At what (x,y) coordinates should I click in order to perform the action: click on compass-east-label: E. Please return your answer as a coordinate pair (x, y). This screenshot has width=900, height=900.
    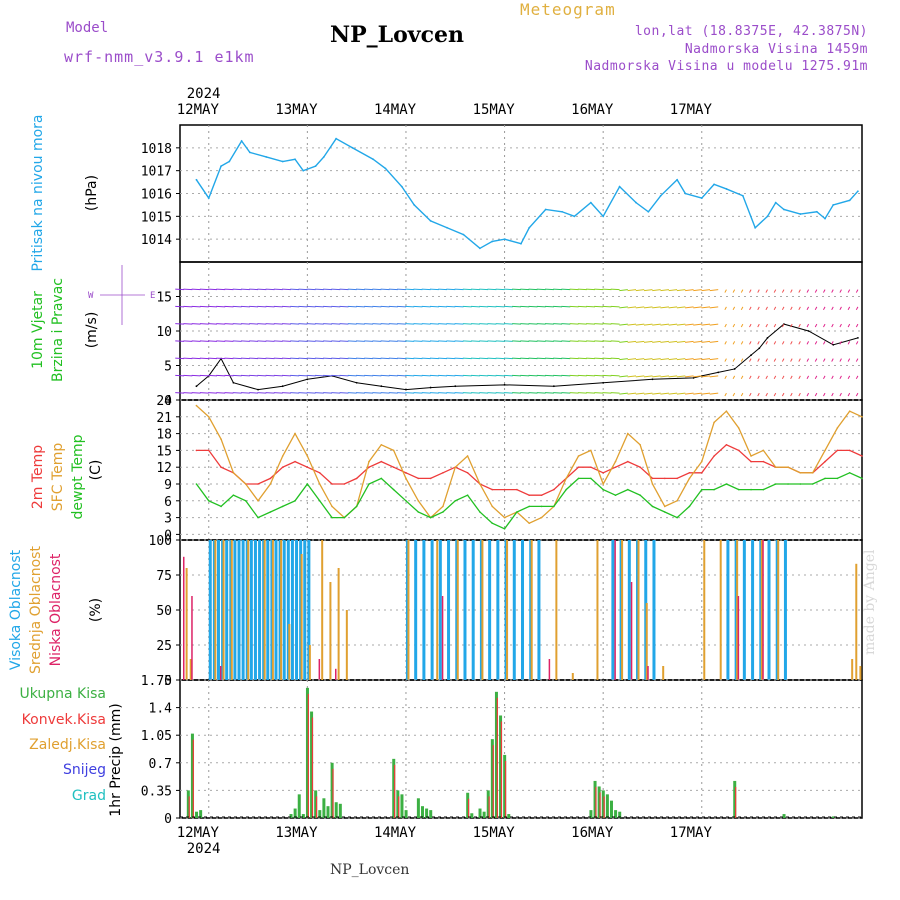
    Looking at the image, I should click on (152, 296).